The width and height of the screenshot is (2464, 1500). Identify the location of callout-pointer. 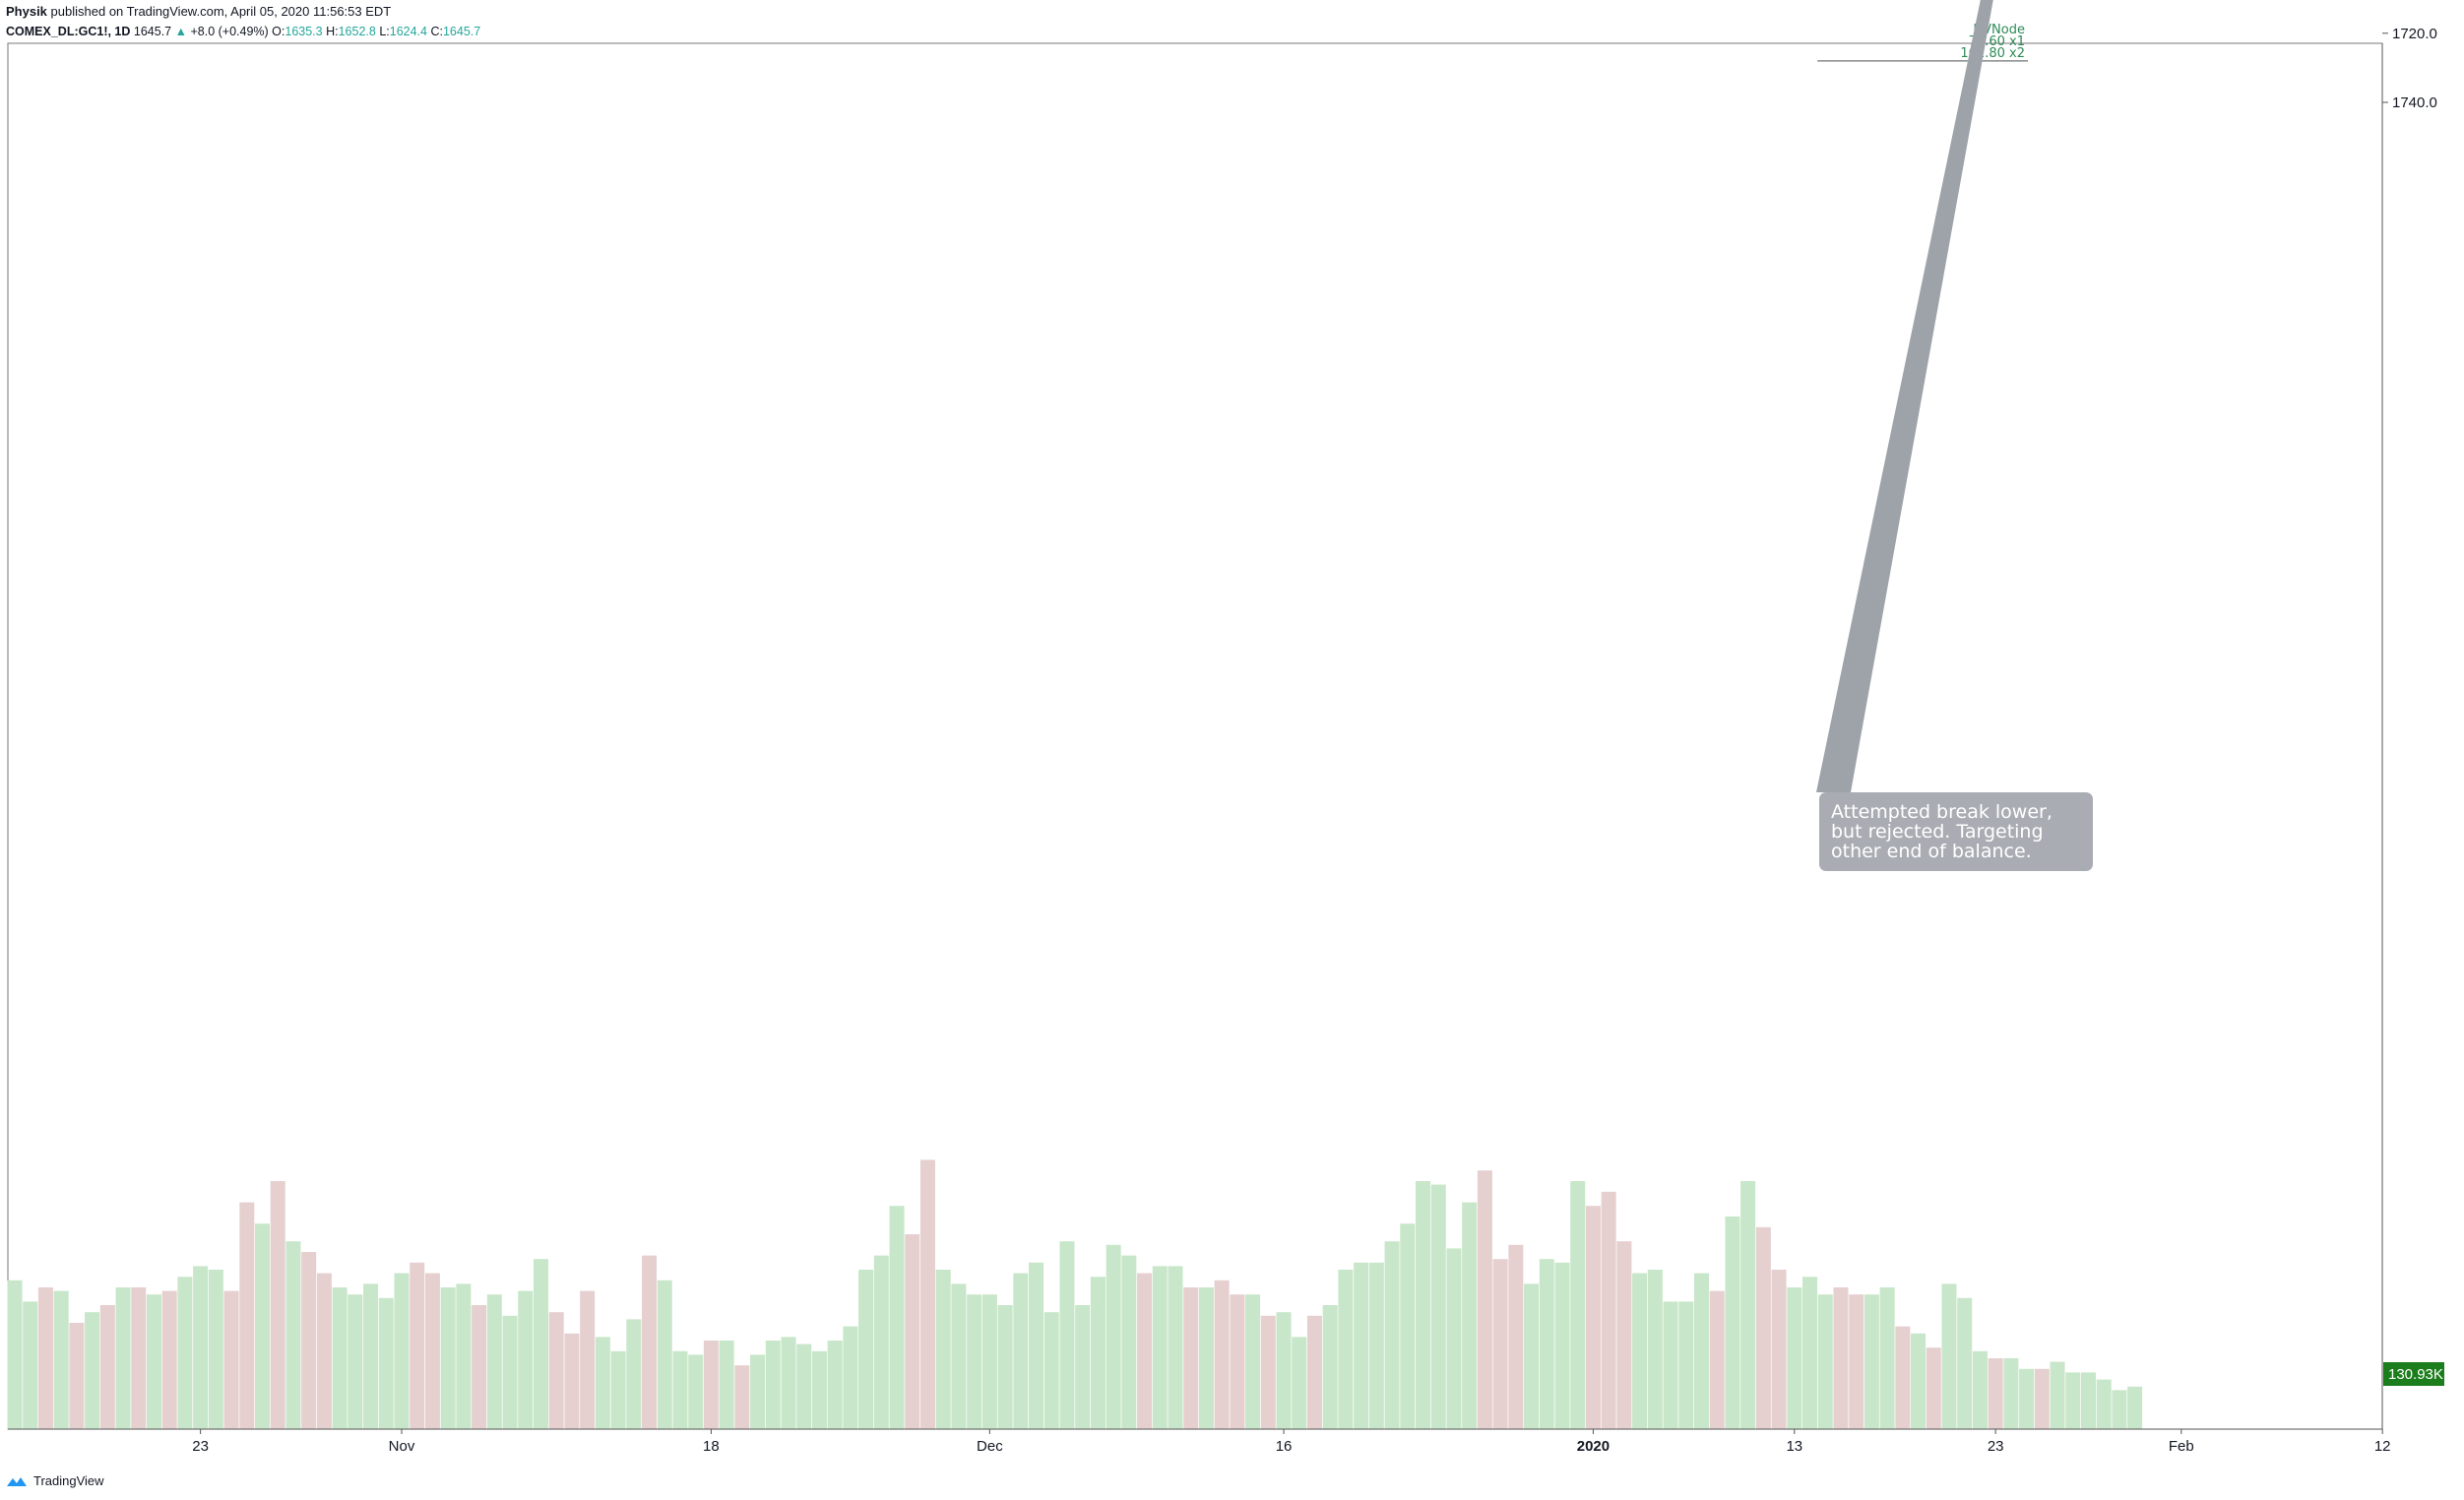
(1904, 396).